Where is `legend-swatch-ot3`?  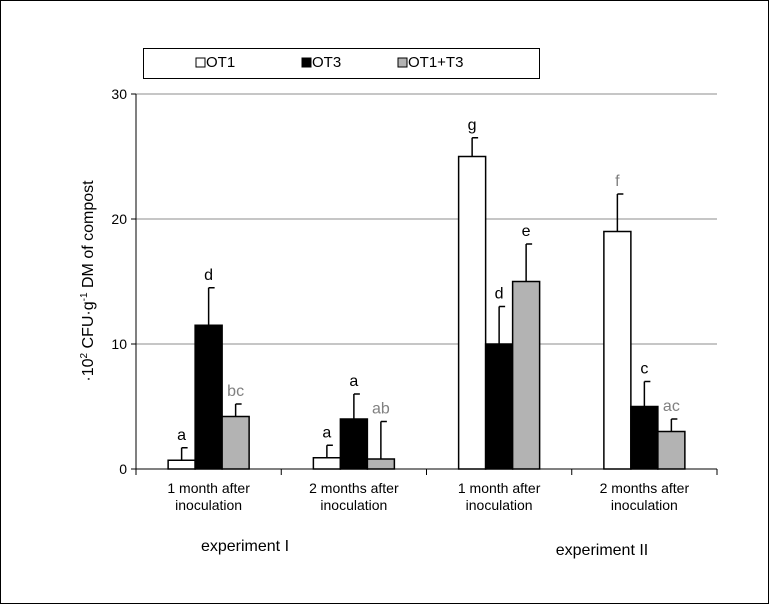
legend-swatch-ot3 is located at coordinates (306, 62).